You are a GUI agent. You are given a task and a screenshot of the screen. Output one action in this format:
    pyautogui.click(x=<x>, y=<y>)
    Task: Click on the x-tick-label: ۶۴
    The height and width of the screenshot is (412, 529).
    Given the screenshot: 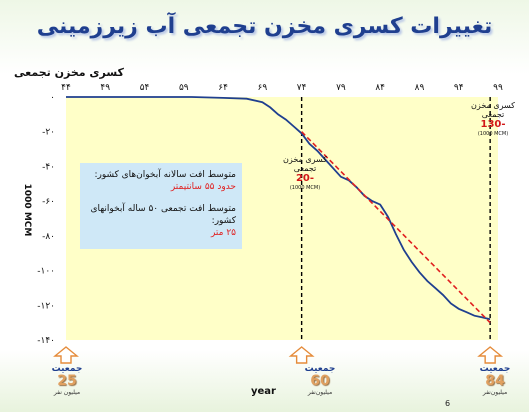 What is the action you would take?
    pyautogui.click(x=223, y=88)
    